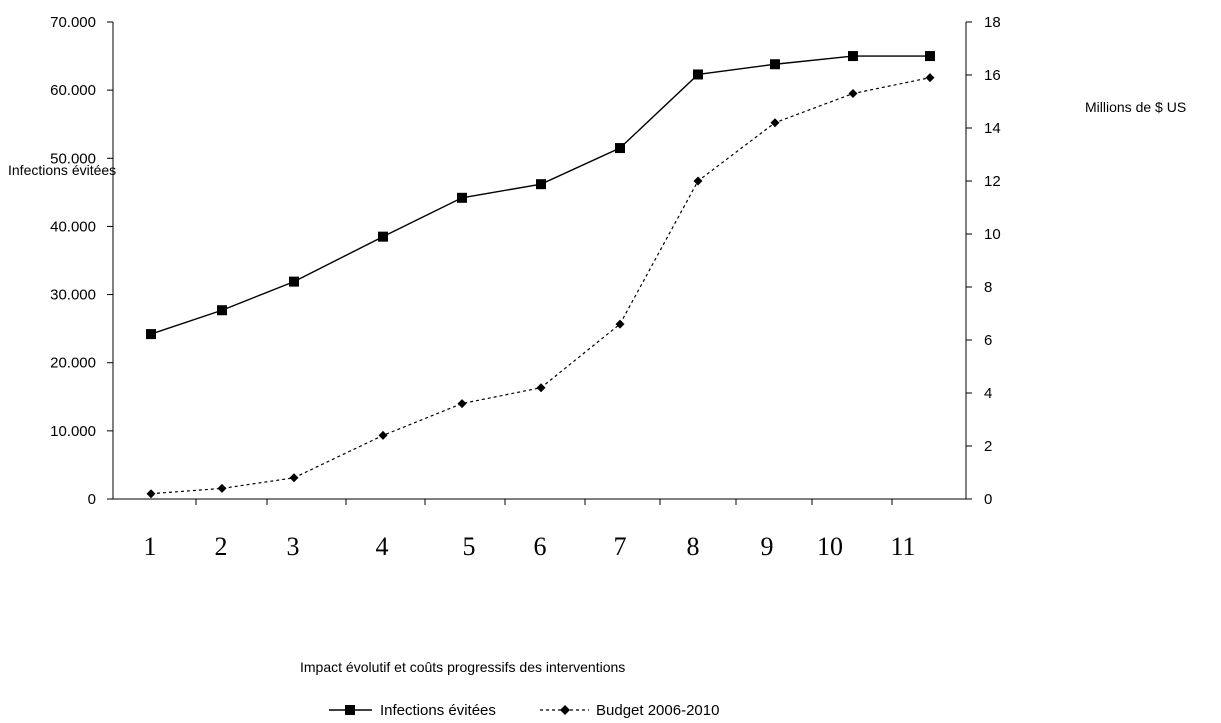 This screenshot has width=1221, height=723. I want to click on x-tick-label: 7, so click(620, 546).